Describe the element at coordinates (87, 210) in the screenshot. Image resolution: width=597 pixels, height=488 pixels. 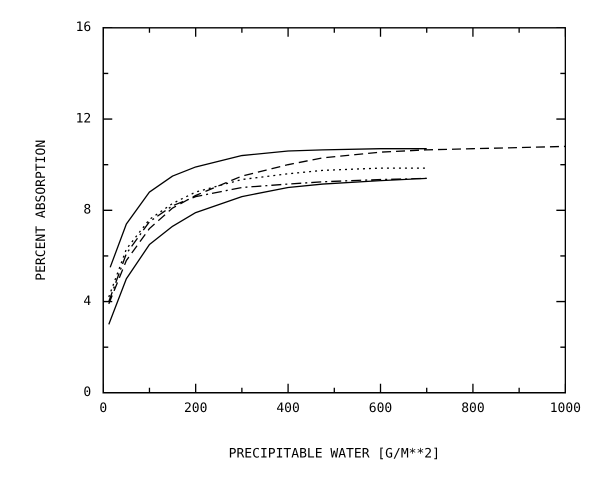
I see `y-tick-label: 8` at that location.